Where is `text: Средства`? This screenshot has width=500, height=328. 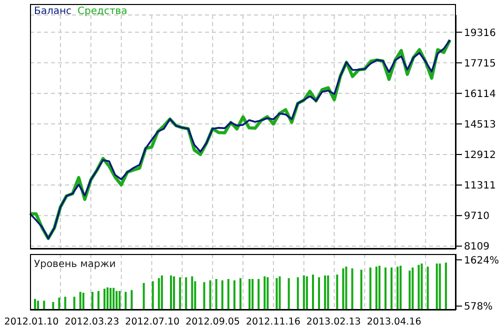
text: Средства is located at coordinates (103, 11).